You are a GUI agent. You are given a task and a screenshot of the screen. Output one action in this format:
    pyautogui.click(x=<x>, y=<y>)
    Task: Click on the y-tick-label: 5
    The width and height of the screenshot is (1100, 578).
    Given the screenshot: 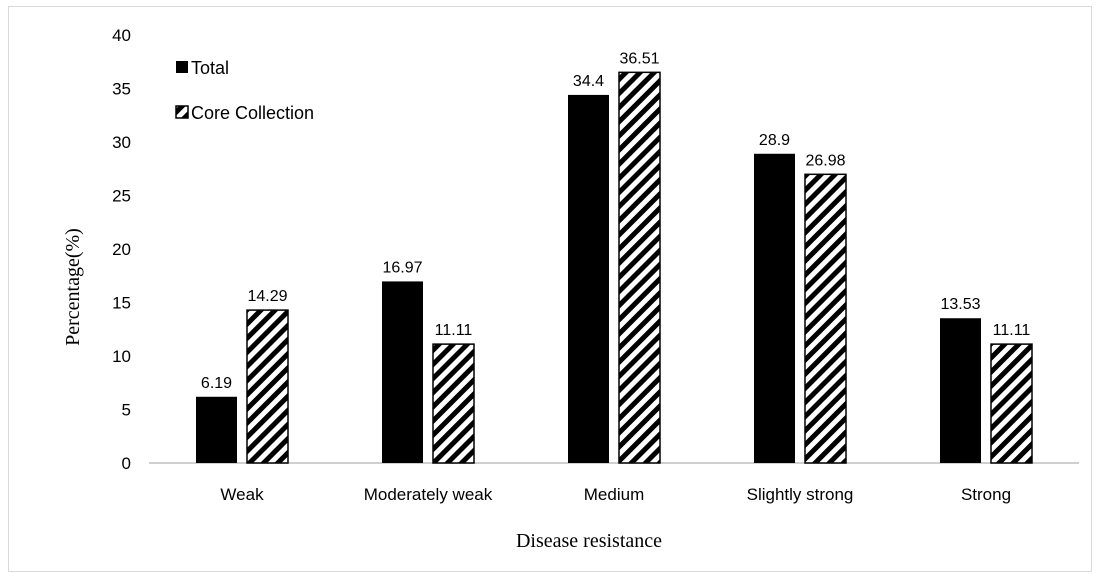 What is the action you would take?
    pyautogui.click(x=126, y=410)
    